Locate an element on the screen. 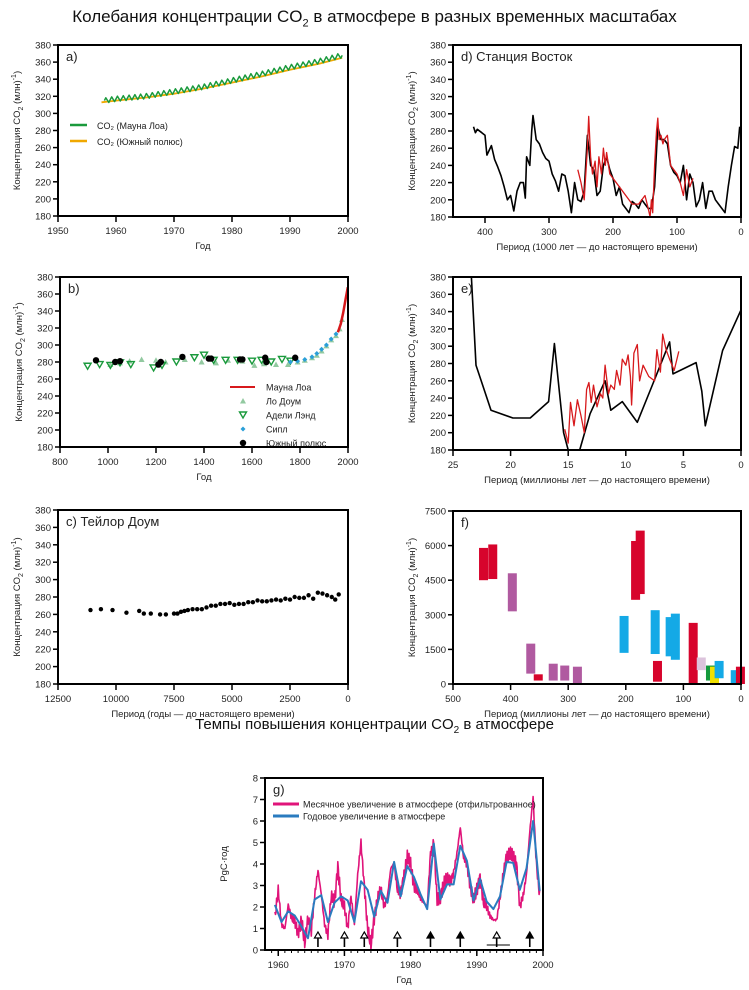  y-tick-label: 3000 is located at coordinates (435, 615).